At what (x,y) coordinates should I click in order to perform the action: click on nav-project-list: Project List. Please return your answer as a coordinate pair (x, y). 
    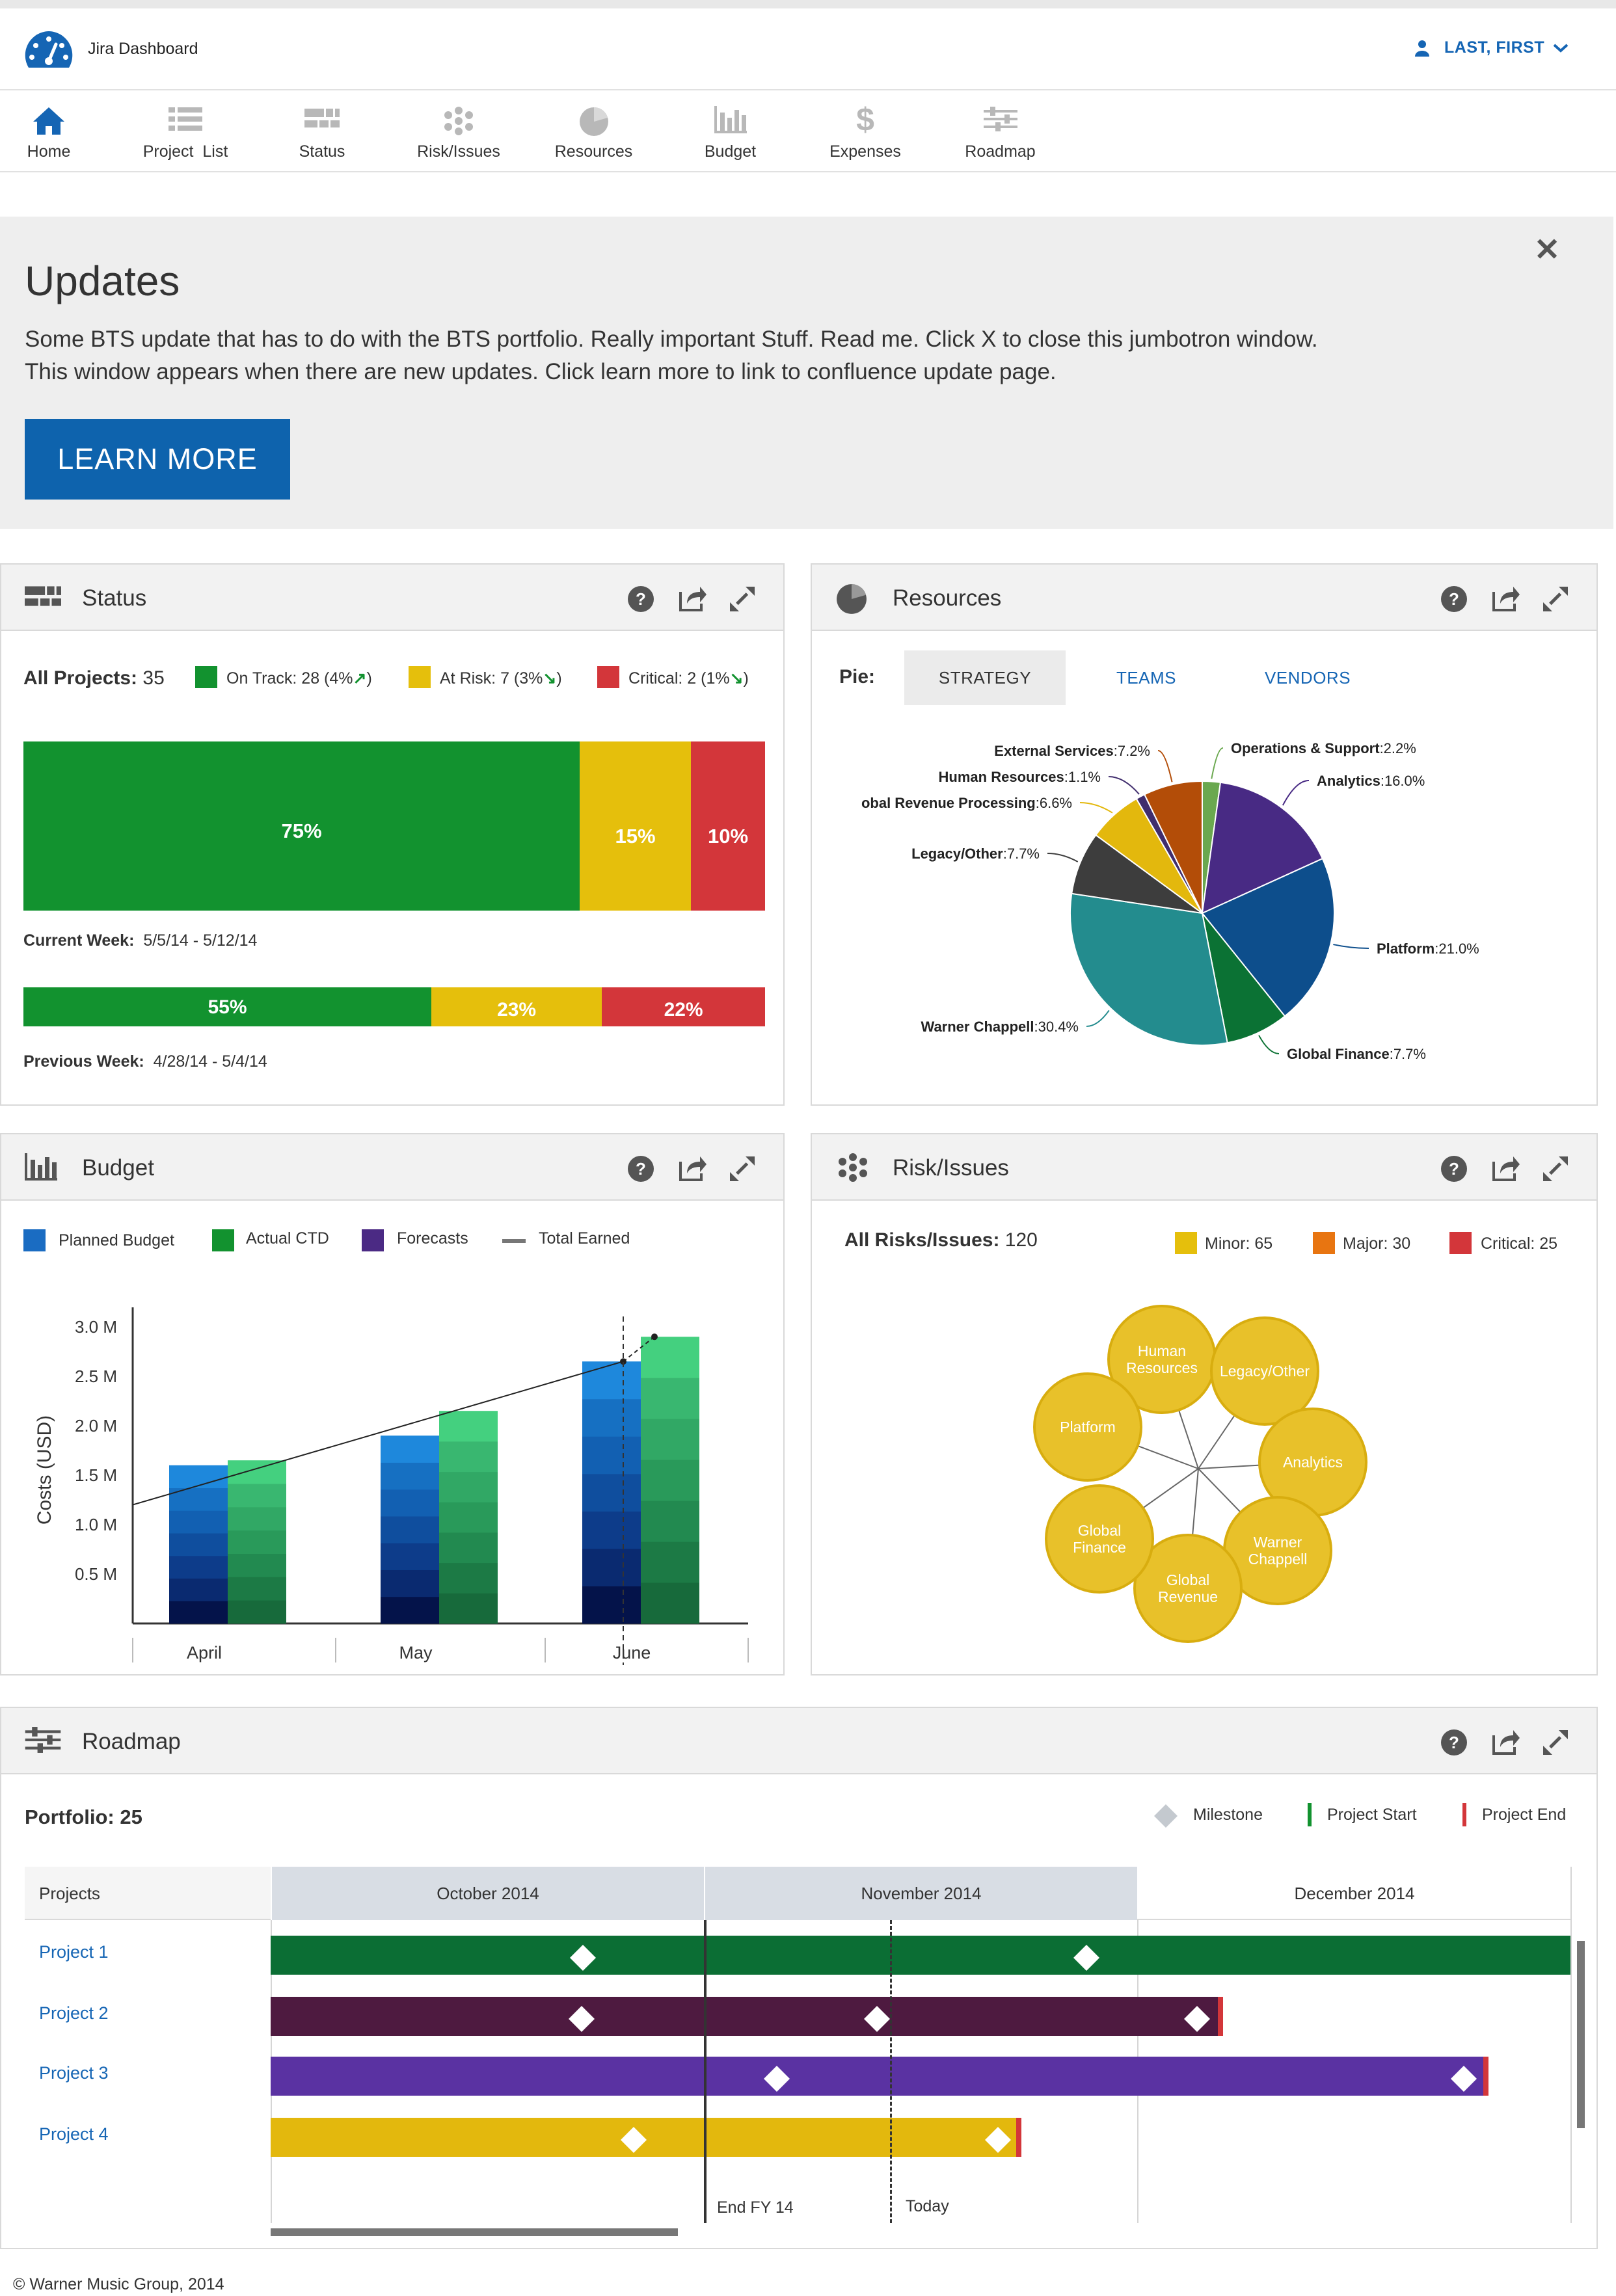
    Looking at the image, I should click on (185, 132).